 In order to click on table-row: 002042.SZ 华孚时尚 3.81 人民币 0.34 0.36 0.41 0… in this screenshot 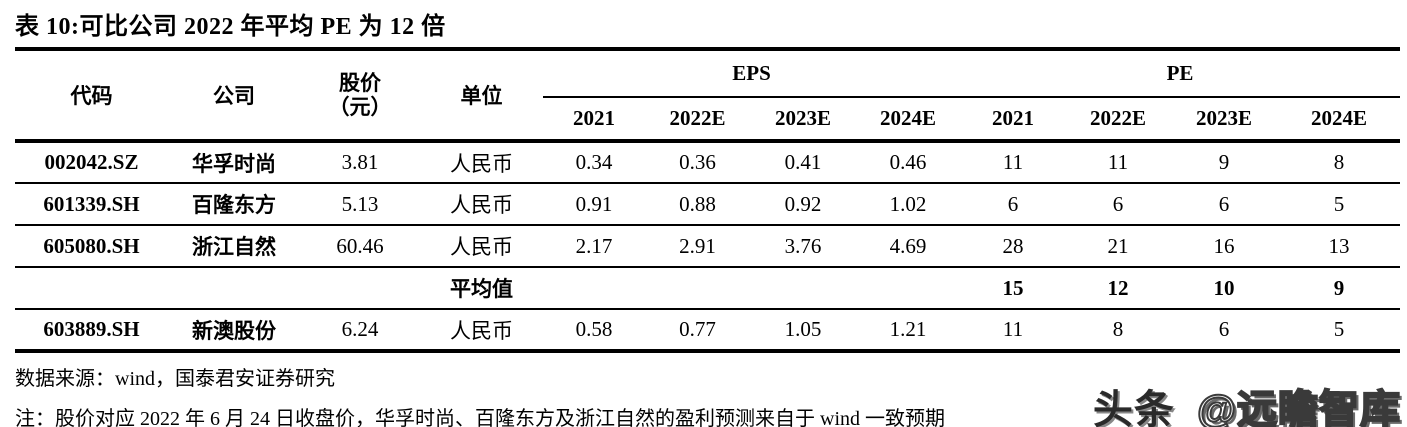, I will do `click(708, 162)`.